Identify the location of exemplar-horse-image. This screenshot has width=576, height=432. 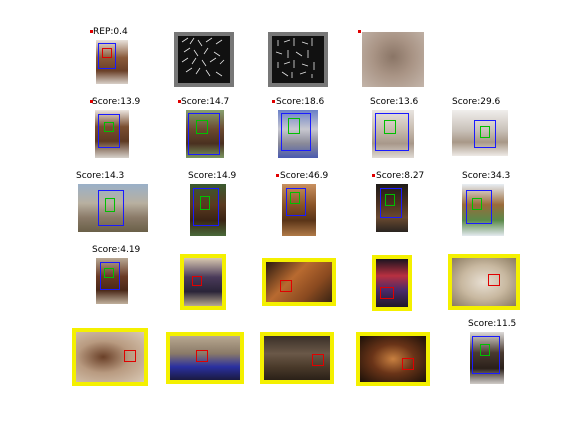
(112, 62).